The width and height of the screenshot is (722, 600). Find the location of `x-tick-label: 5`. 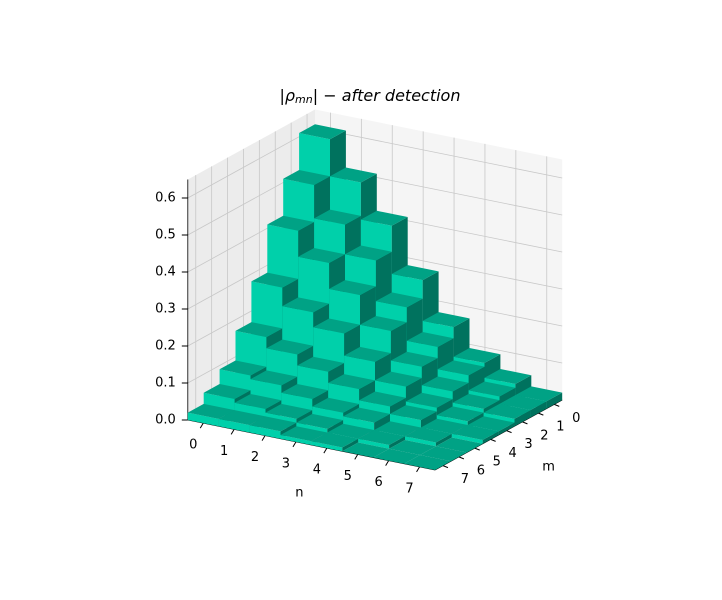

x-tick-label: 5 is located at coordinates (348, 476).